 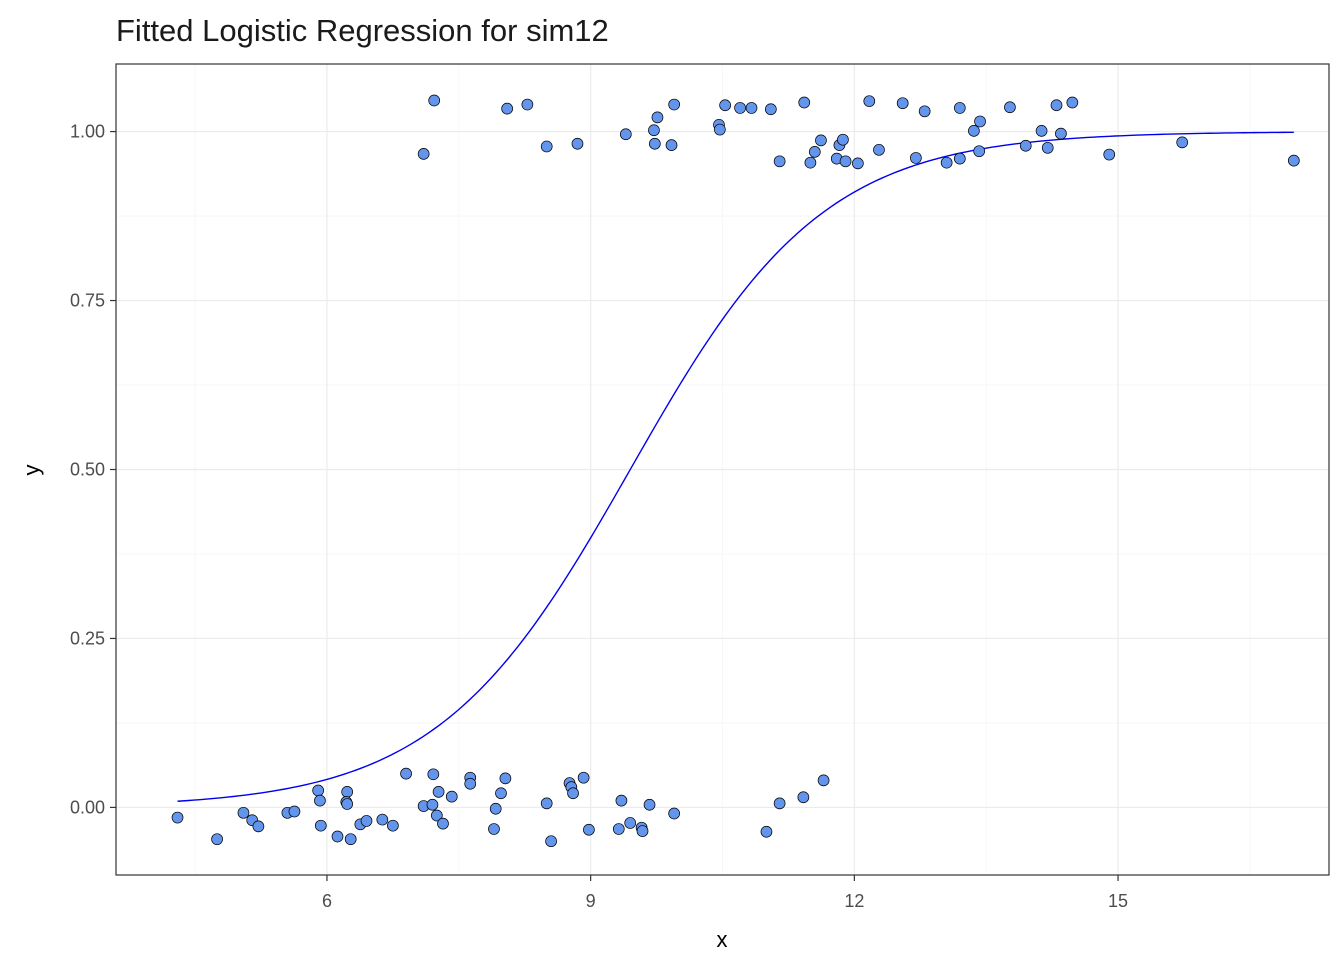 I want to click on x-axis-title: x, so click(x=722, y=939).